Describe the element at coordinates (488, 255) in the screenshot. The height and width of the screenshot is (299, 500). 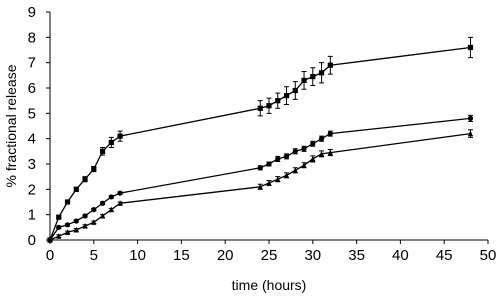
I see `x-tick-label: 50` at that location.